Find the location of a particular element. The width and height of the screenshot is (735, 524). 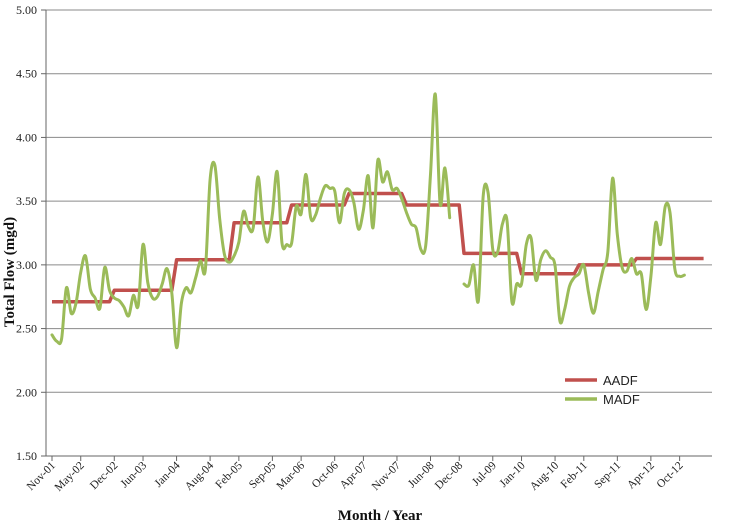

y-tick-label: 1.50 is located at coordinates (26, 456).